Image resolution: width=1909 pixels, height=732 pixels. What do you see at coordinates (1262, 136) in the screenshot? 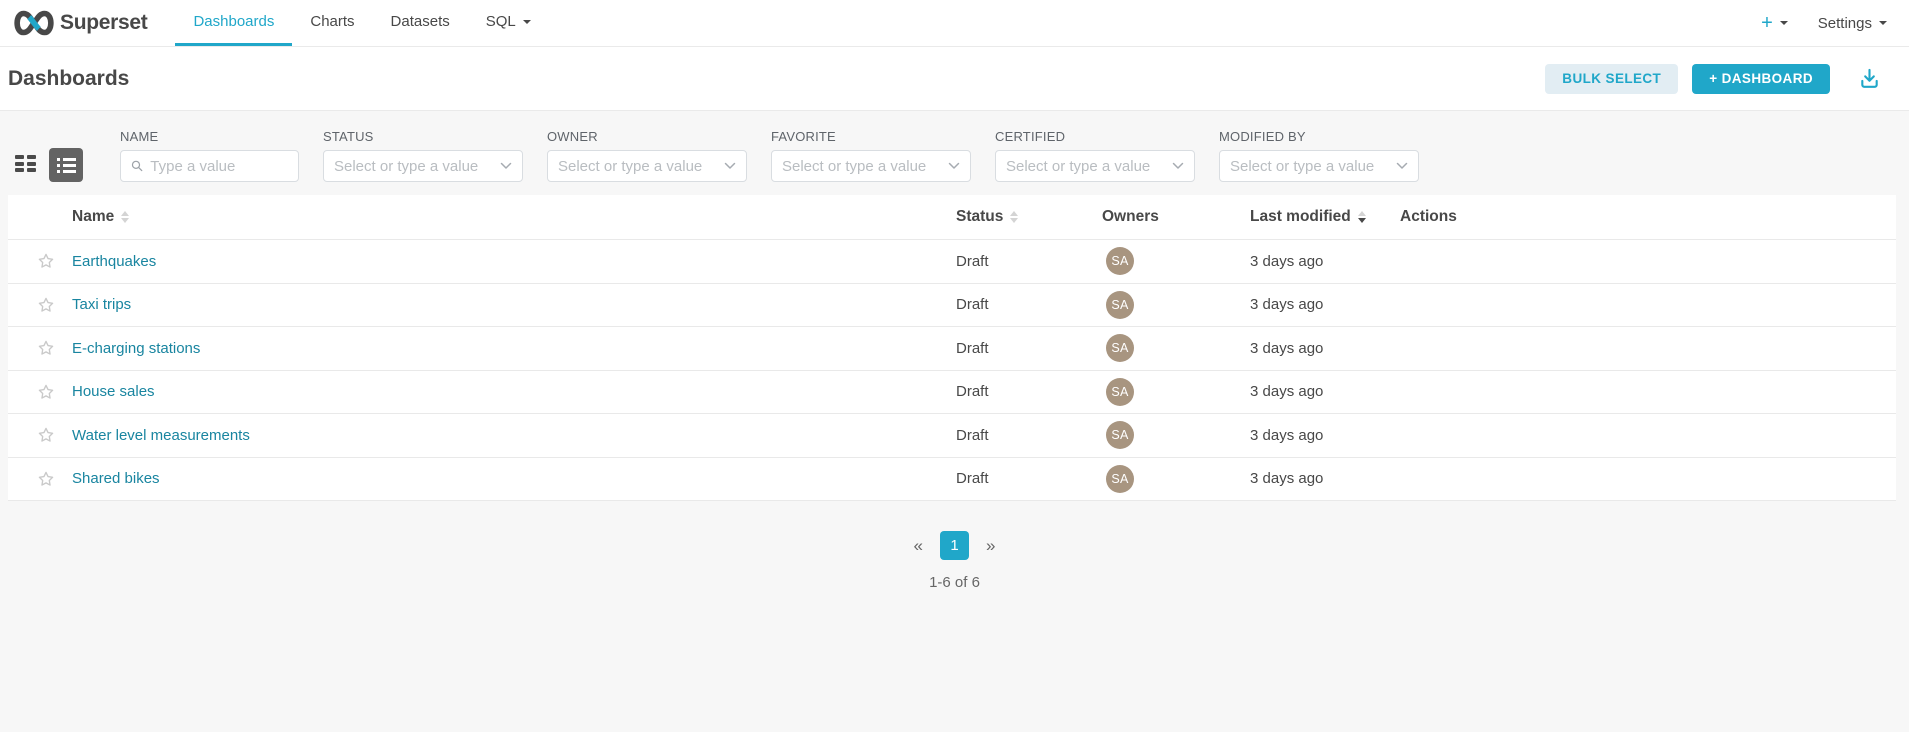
I see `filter-label: MODIFIED BY` at bounding box center [1262, 136].